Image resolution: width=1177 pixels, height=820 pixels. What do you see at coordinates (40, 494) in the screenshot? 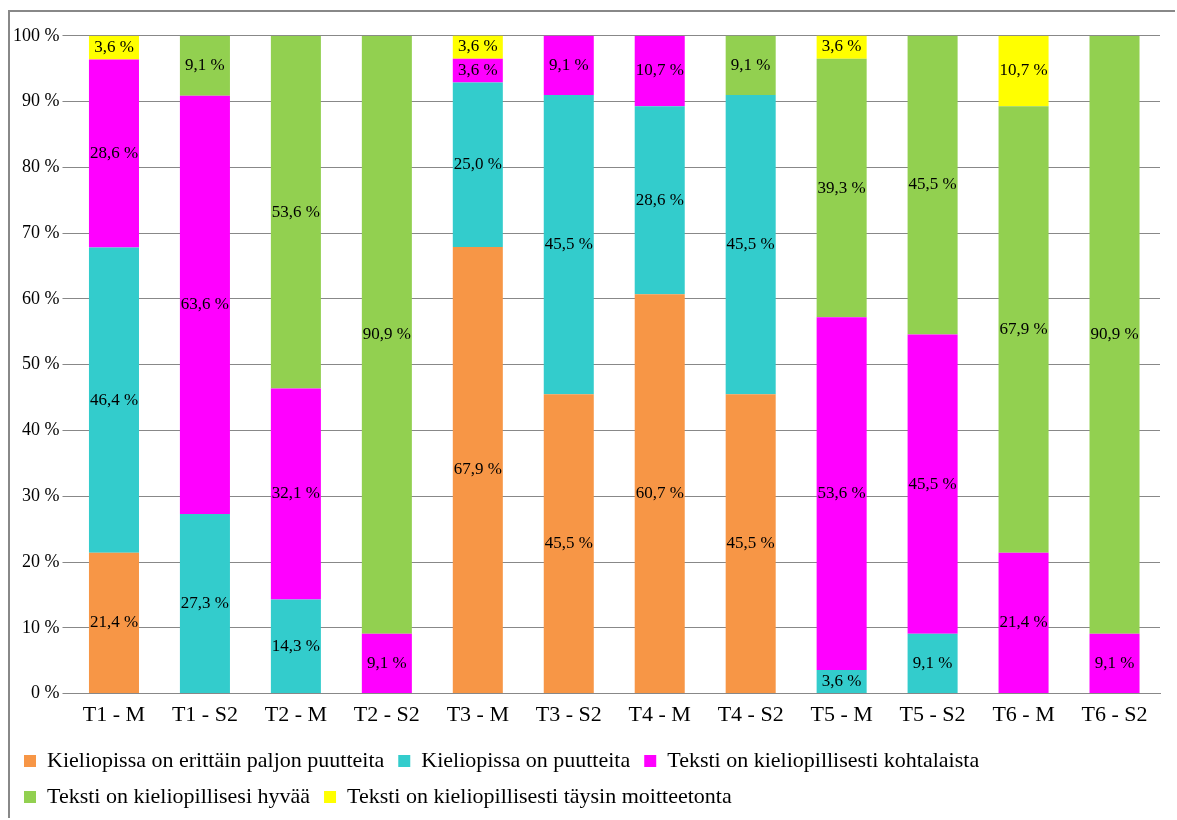
I see `y-tick-label: 30 %` at bounding box center [40, 494].